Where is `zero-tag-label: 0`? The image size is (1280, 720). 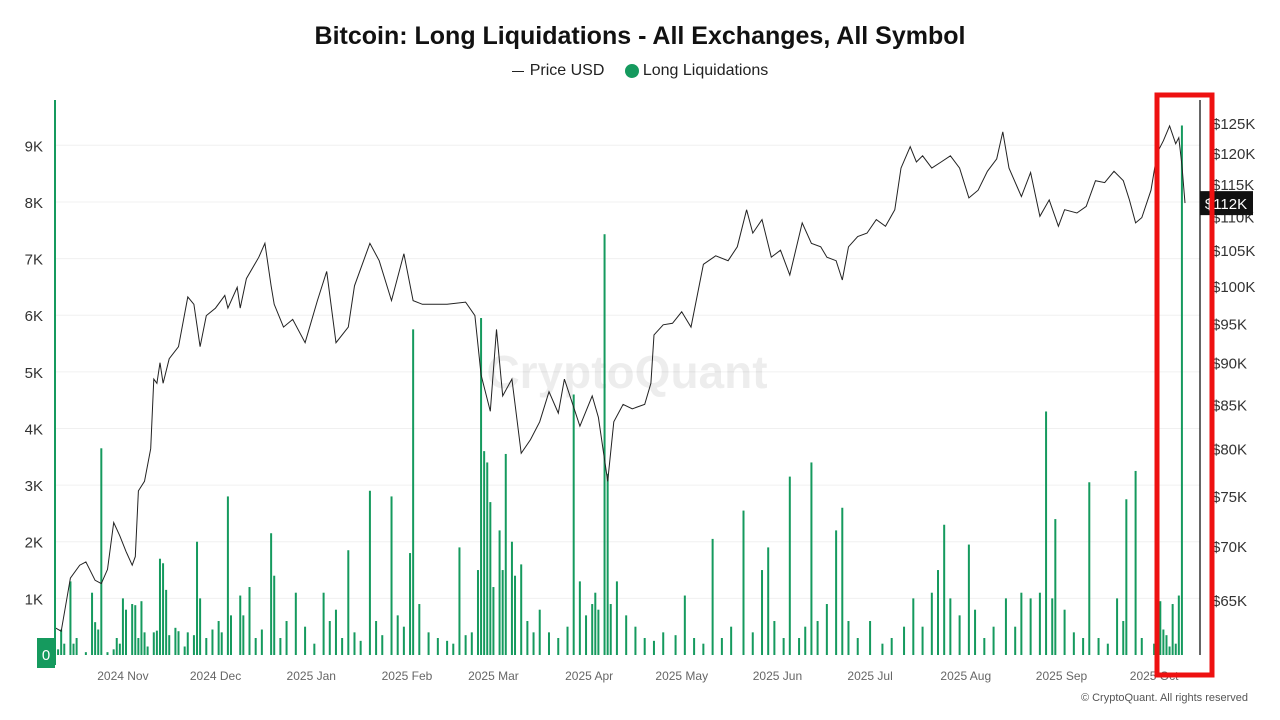 zero-tag-label: 0 is located at coordinates (46, 655).